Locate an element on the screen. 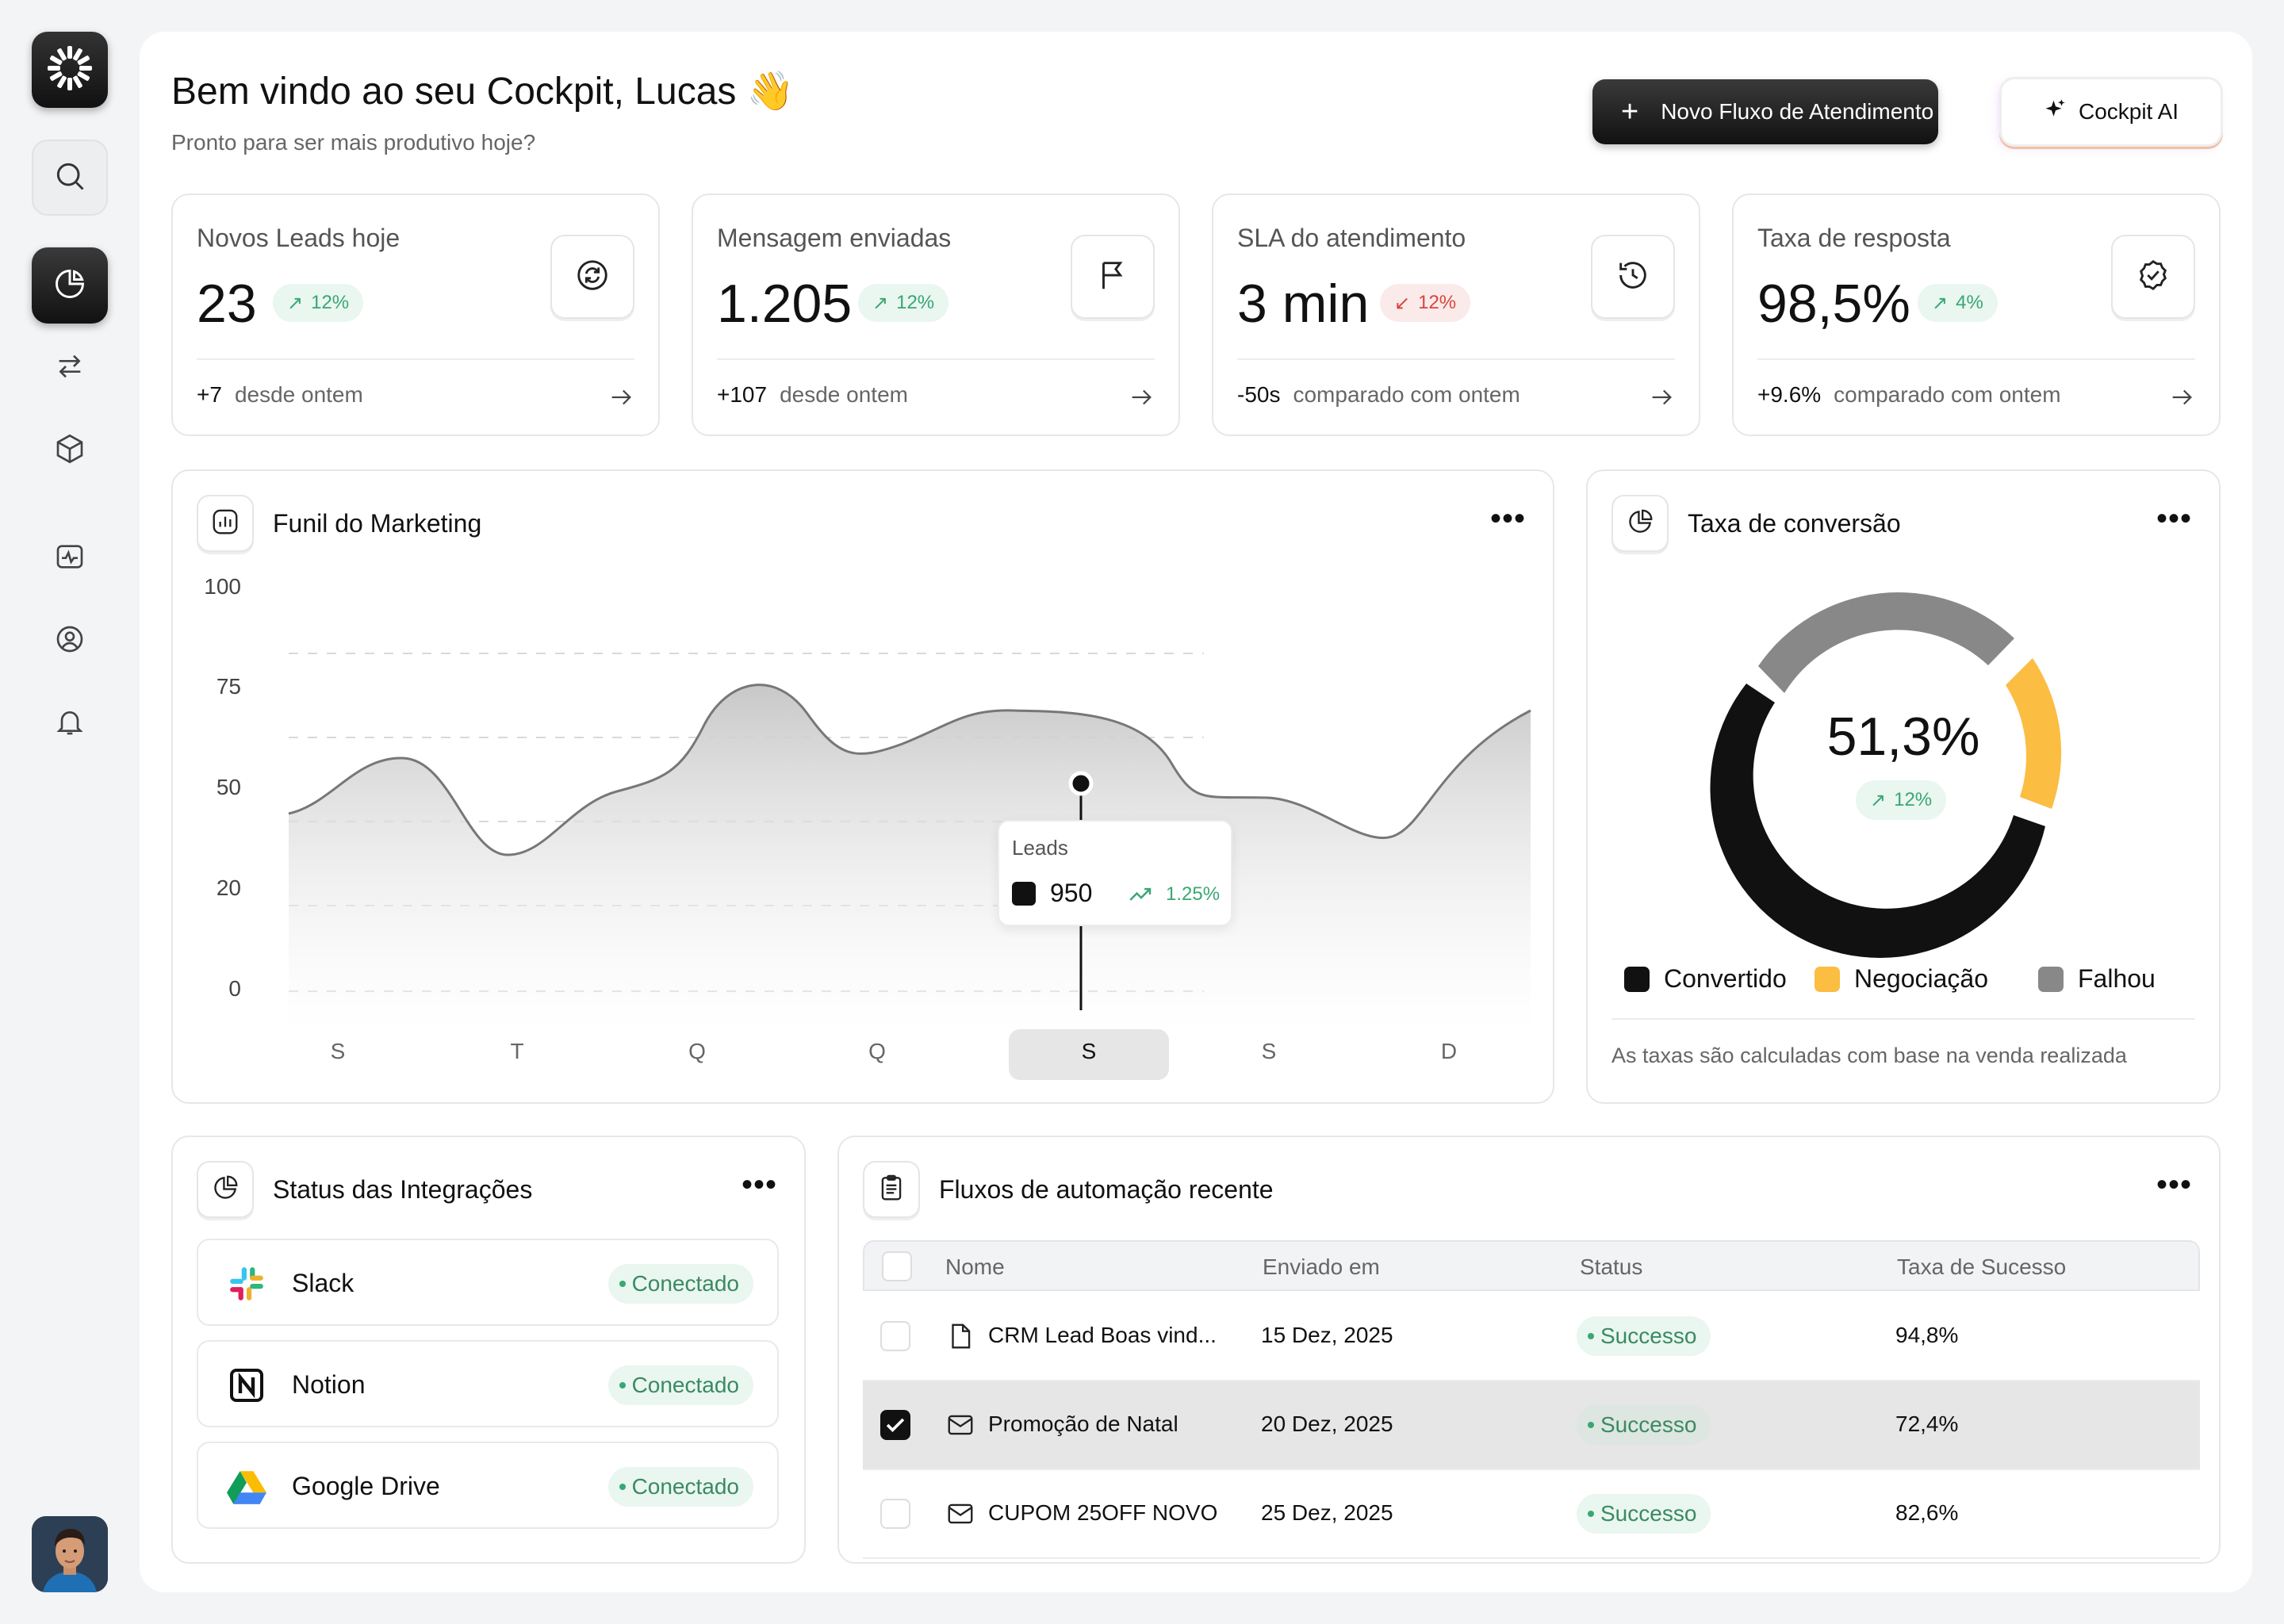 This screenshot has height=1624, width=2284. flows-title: Fluxos de automação recente is located at coordinates (1106, 1189).